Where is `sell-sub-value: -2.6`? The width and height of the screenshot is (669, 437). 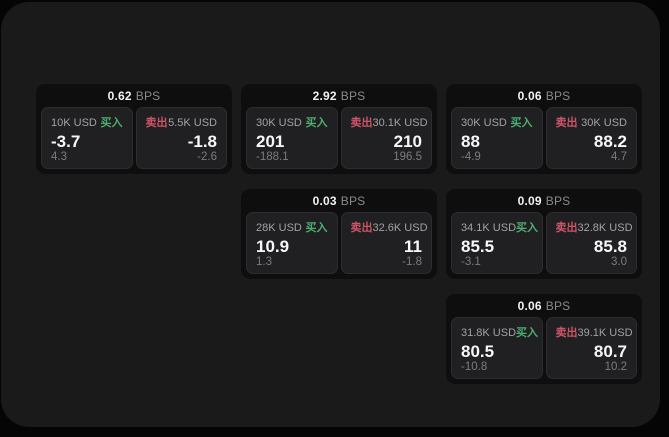
sell-sub-value: -2.6 is located at coordinates (207, 156).